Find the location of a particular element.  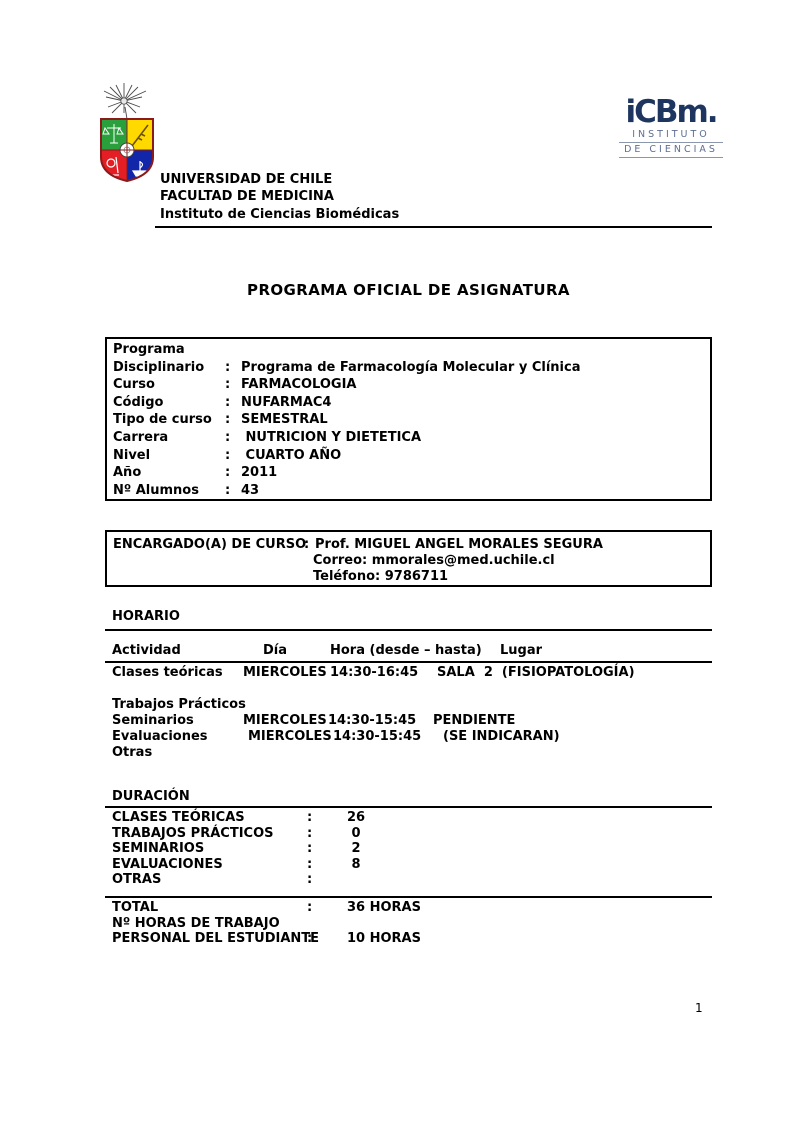

field-label: Curso is located at coordinates (134, 385).